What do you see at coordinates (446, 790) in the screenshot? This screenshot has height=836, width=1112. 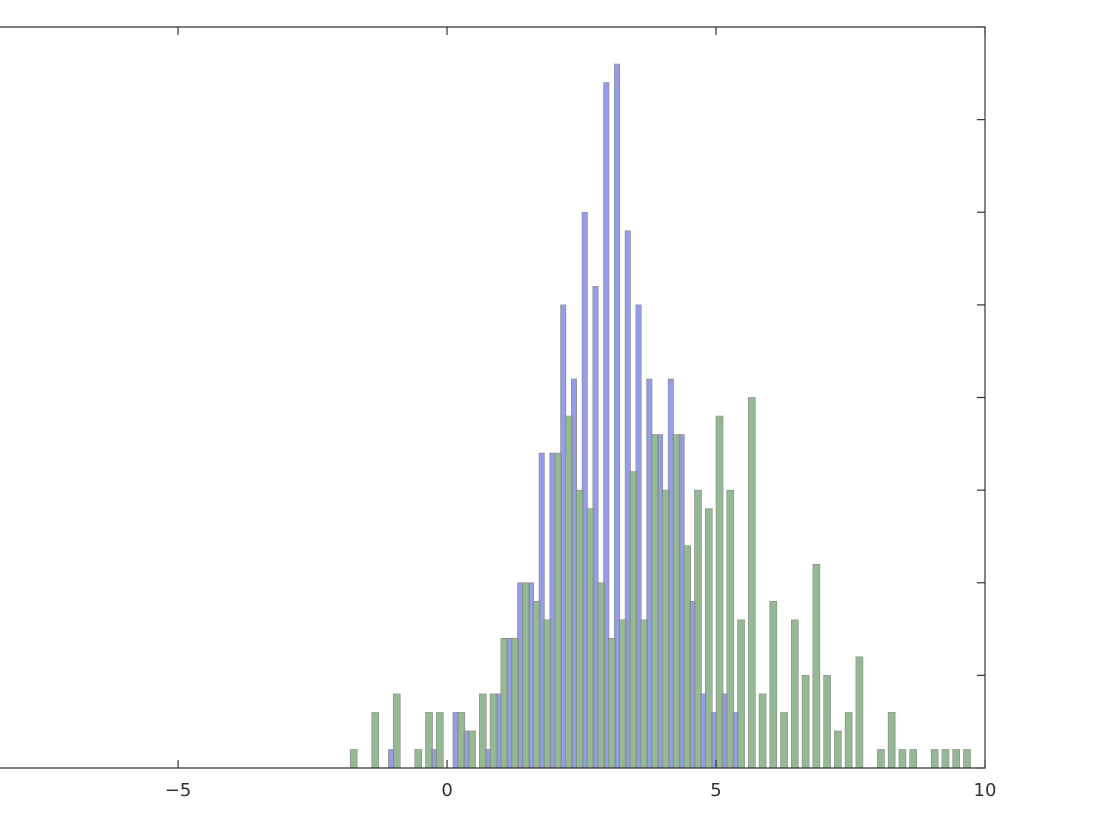 I see `x-tick-label: 0` at bounding box center [446, 790].